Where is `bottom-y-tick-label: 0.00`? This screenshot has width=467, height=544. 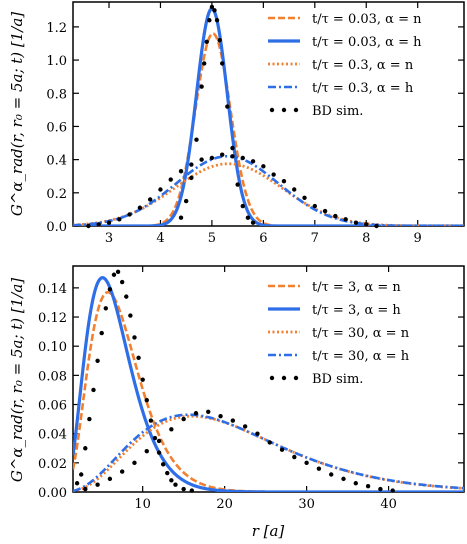 bottom-y-tick-label: 0.00 is located at coordinates (52, 493).